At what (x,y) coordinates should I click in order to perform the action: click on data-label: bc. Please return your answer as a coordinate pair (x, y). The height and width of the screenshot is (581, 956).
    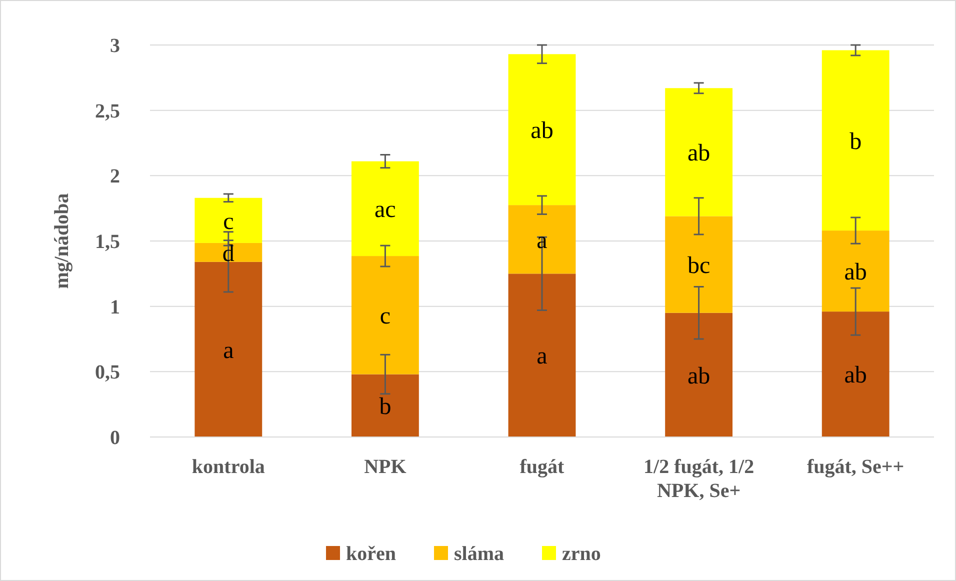
    Looking at the image, I should click on (698, 265).